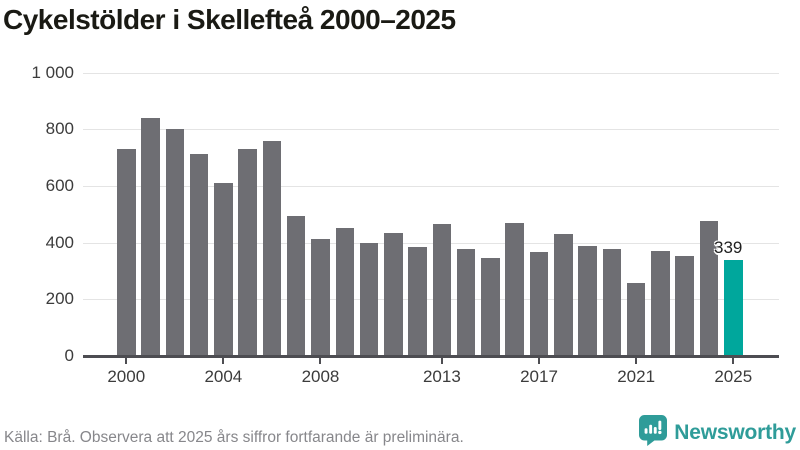 The image size is (800, 450). I want to click on bar-2007, so click(296, 286).